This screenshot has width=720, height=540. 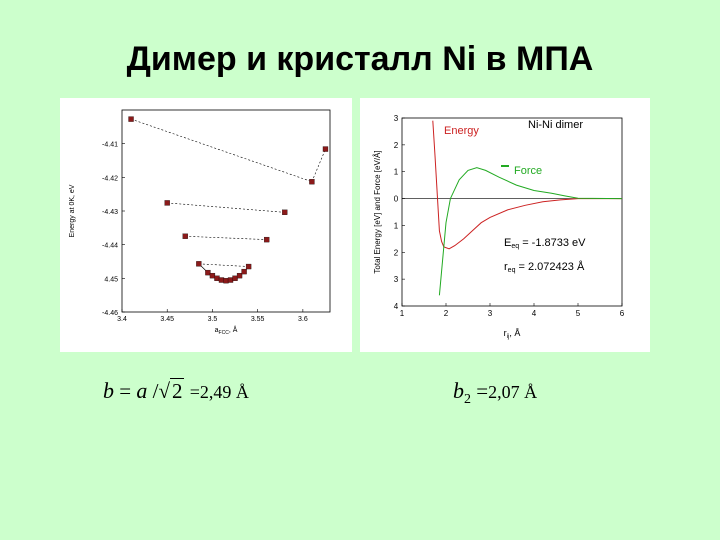 I want to click on x-tick-label: 3.6, so click(x=303, y=319).